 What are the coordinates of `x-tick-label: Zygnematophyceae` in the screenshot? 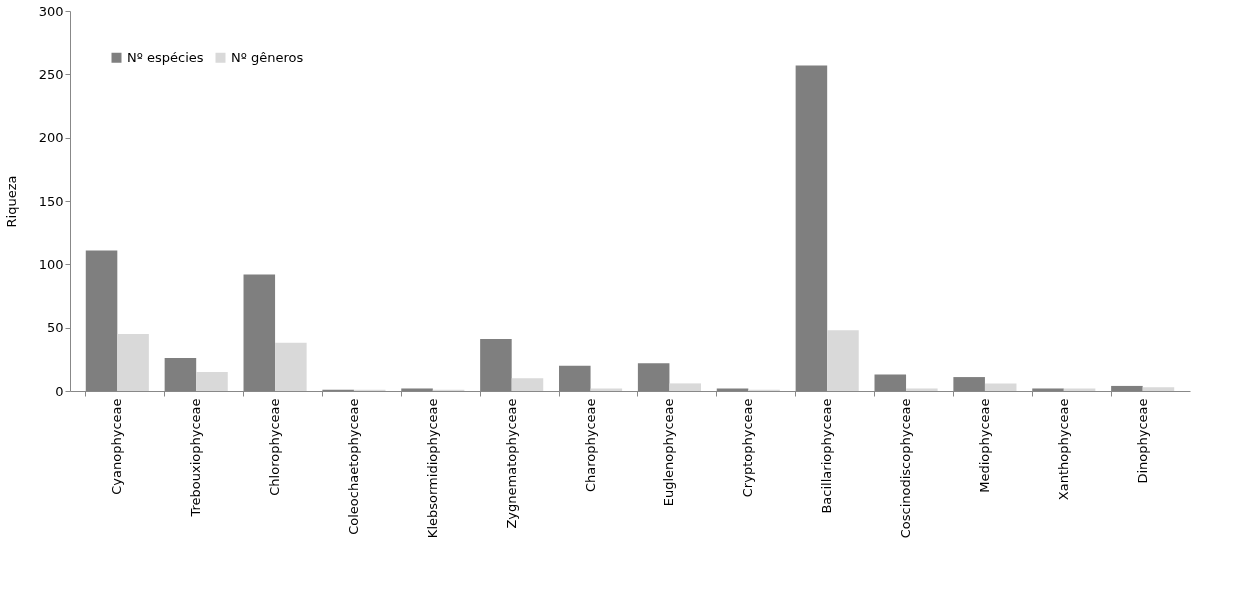 It's located at (511, 463).